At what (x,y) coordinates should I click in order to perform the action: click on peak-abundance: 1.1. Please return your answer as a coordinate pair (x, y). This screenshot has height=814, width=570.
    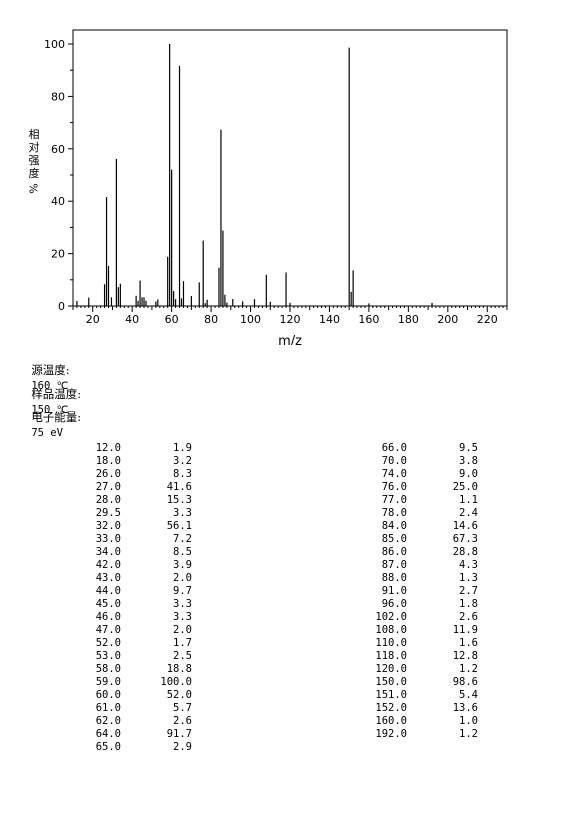
    Looking at the image, I should click on (468, 500).